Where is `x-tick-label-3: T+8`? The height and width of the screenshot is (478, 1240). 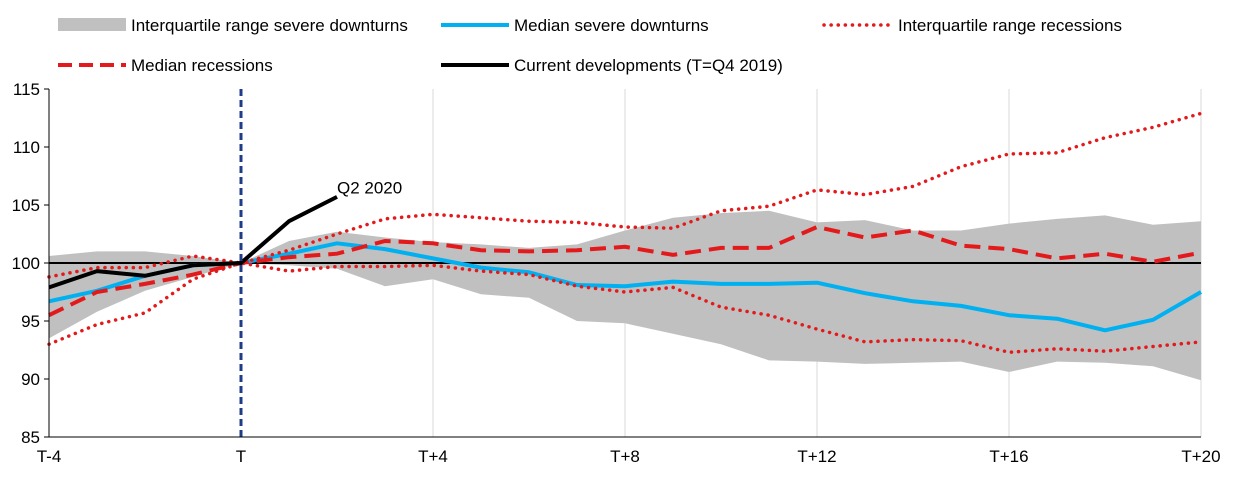
x-tick-label-3: T+8 is located at coordinates (625, 456).